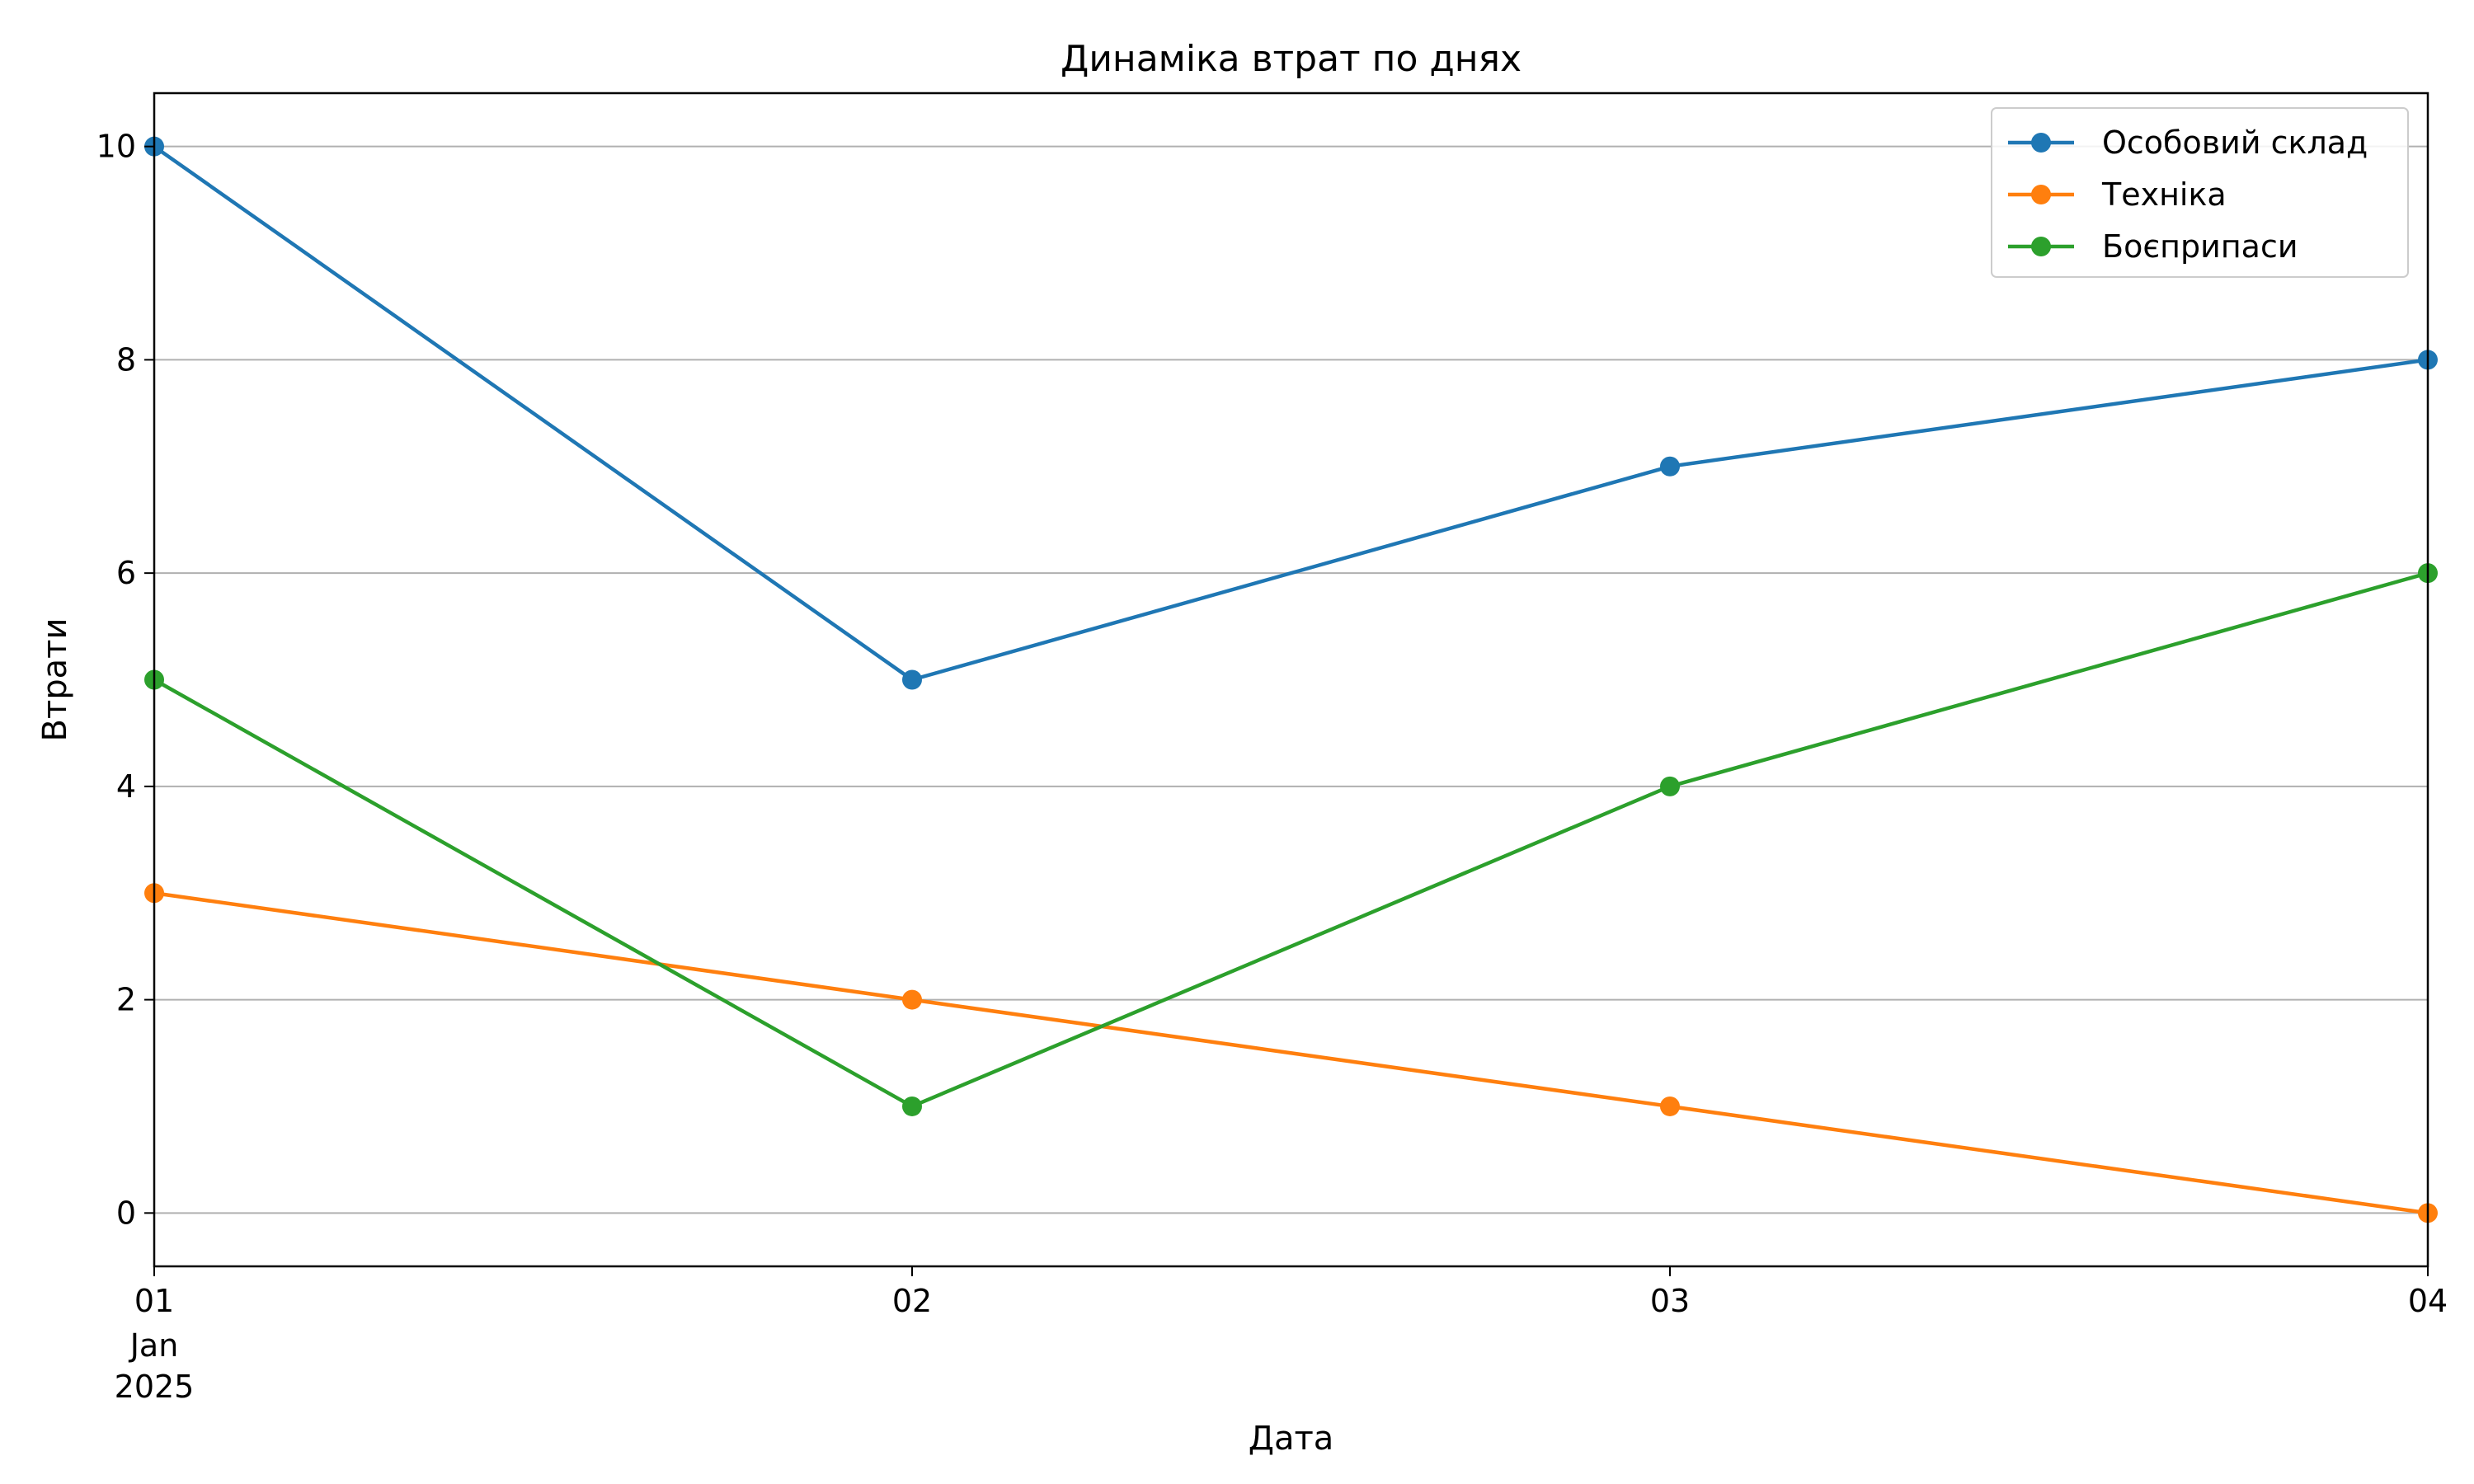 This screenshot has height=1484, width=2474. I want to click on legend-item: Боєприпаси, so click(2153, 246).